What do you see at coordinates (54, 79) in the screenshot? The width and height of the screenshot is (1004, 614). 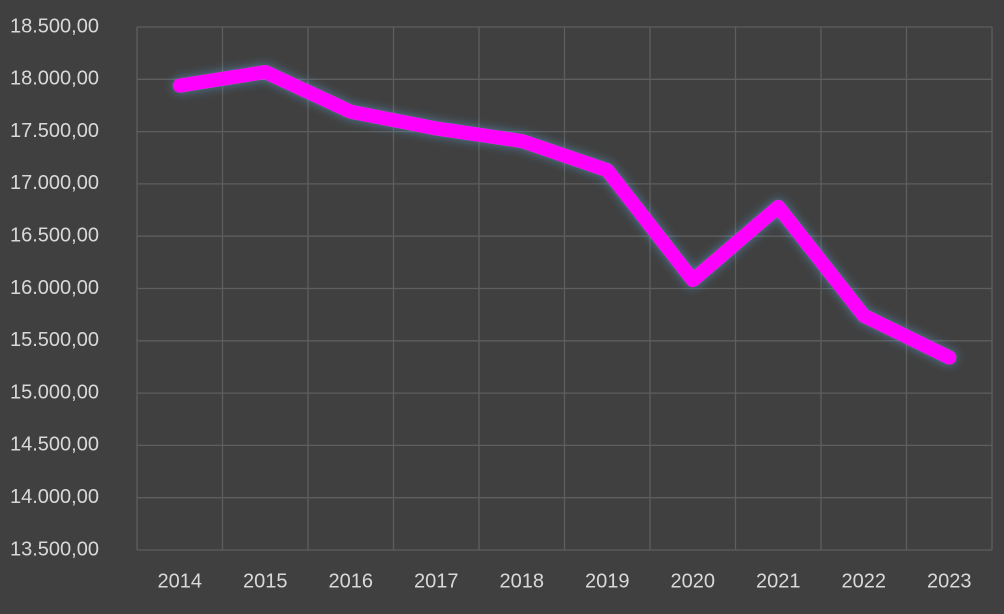 I see `y-tick-label: 18.000,00` at bounding box center [54, 79].